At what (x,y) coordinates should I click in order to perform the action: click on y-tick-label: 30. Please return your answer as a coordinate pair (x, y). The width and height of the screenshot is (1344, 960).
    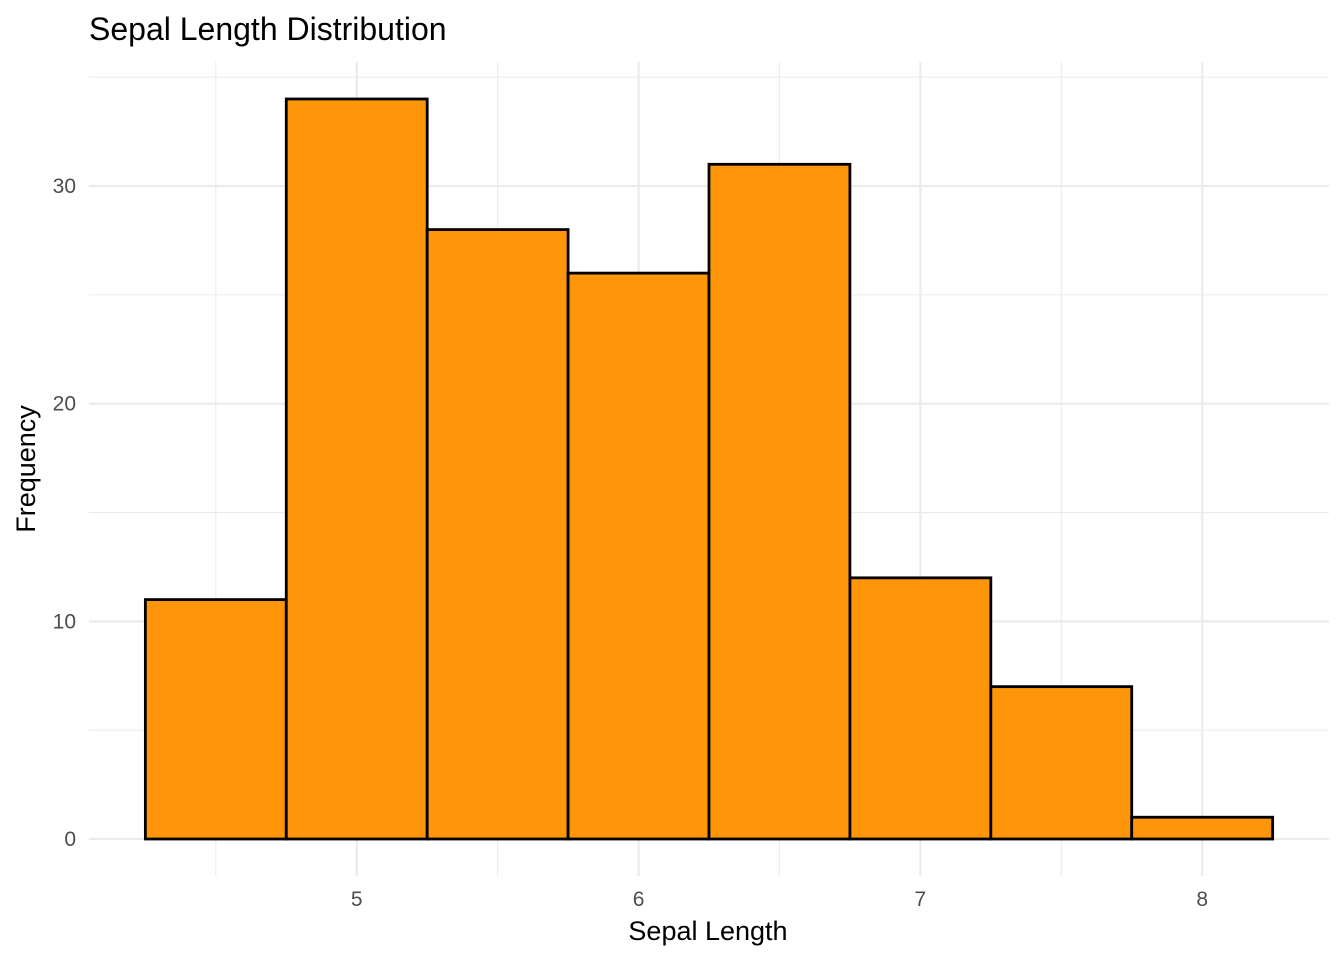
    Looking at the image, I should click on (64, 186).